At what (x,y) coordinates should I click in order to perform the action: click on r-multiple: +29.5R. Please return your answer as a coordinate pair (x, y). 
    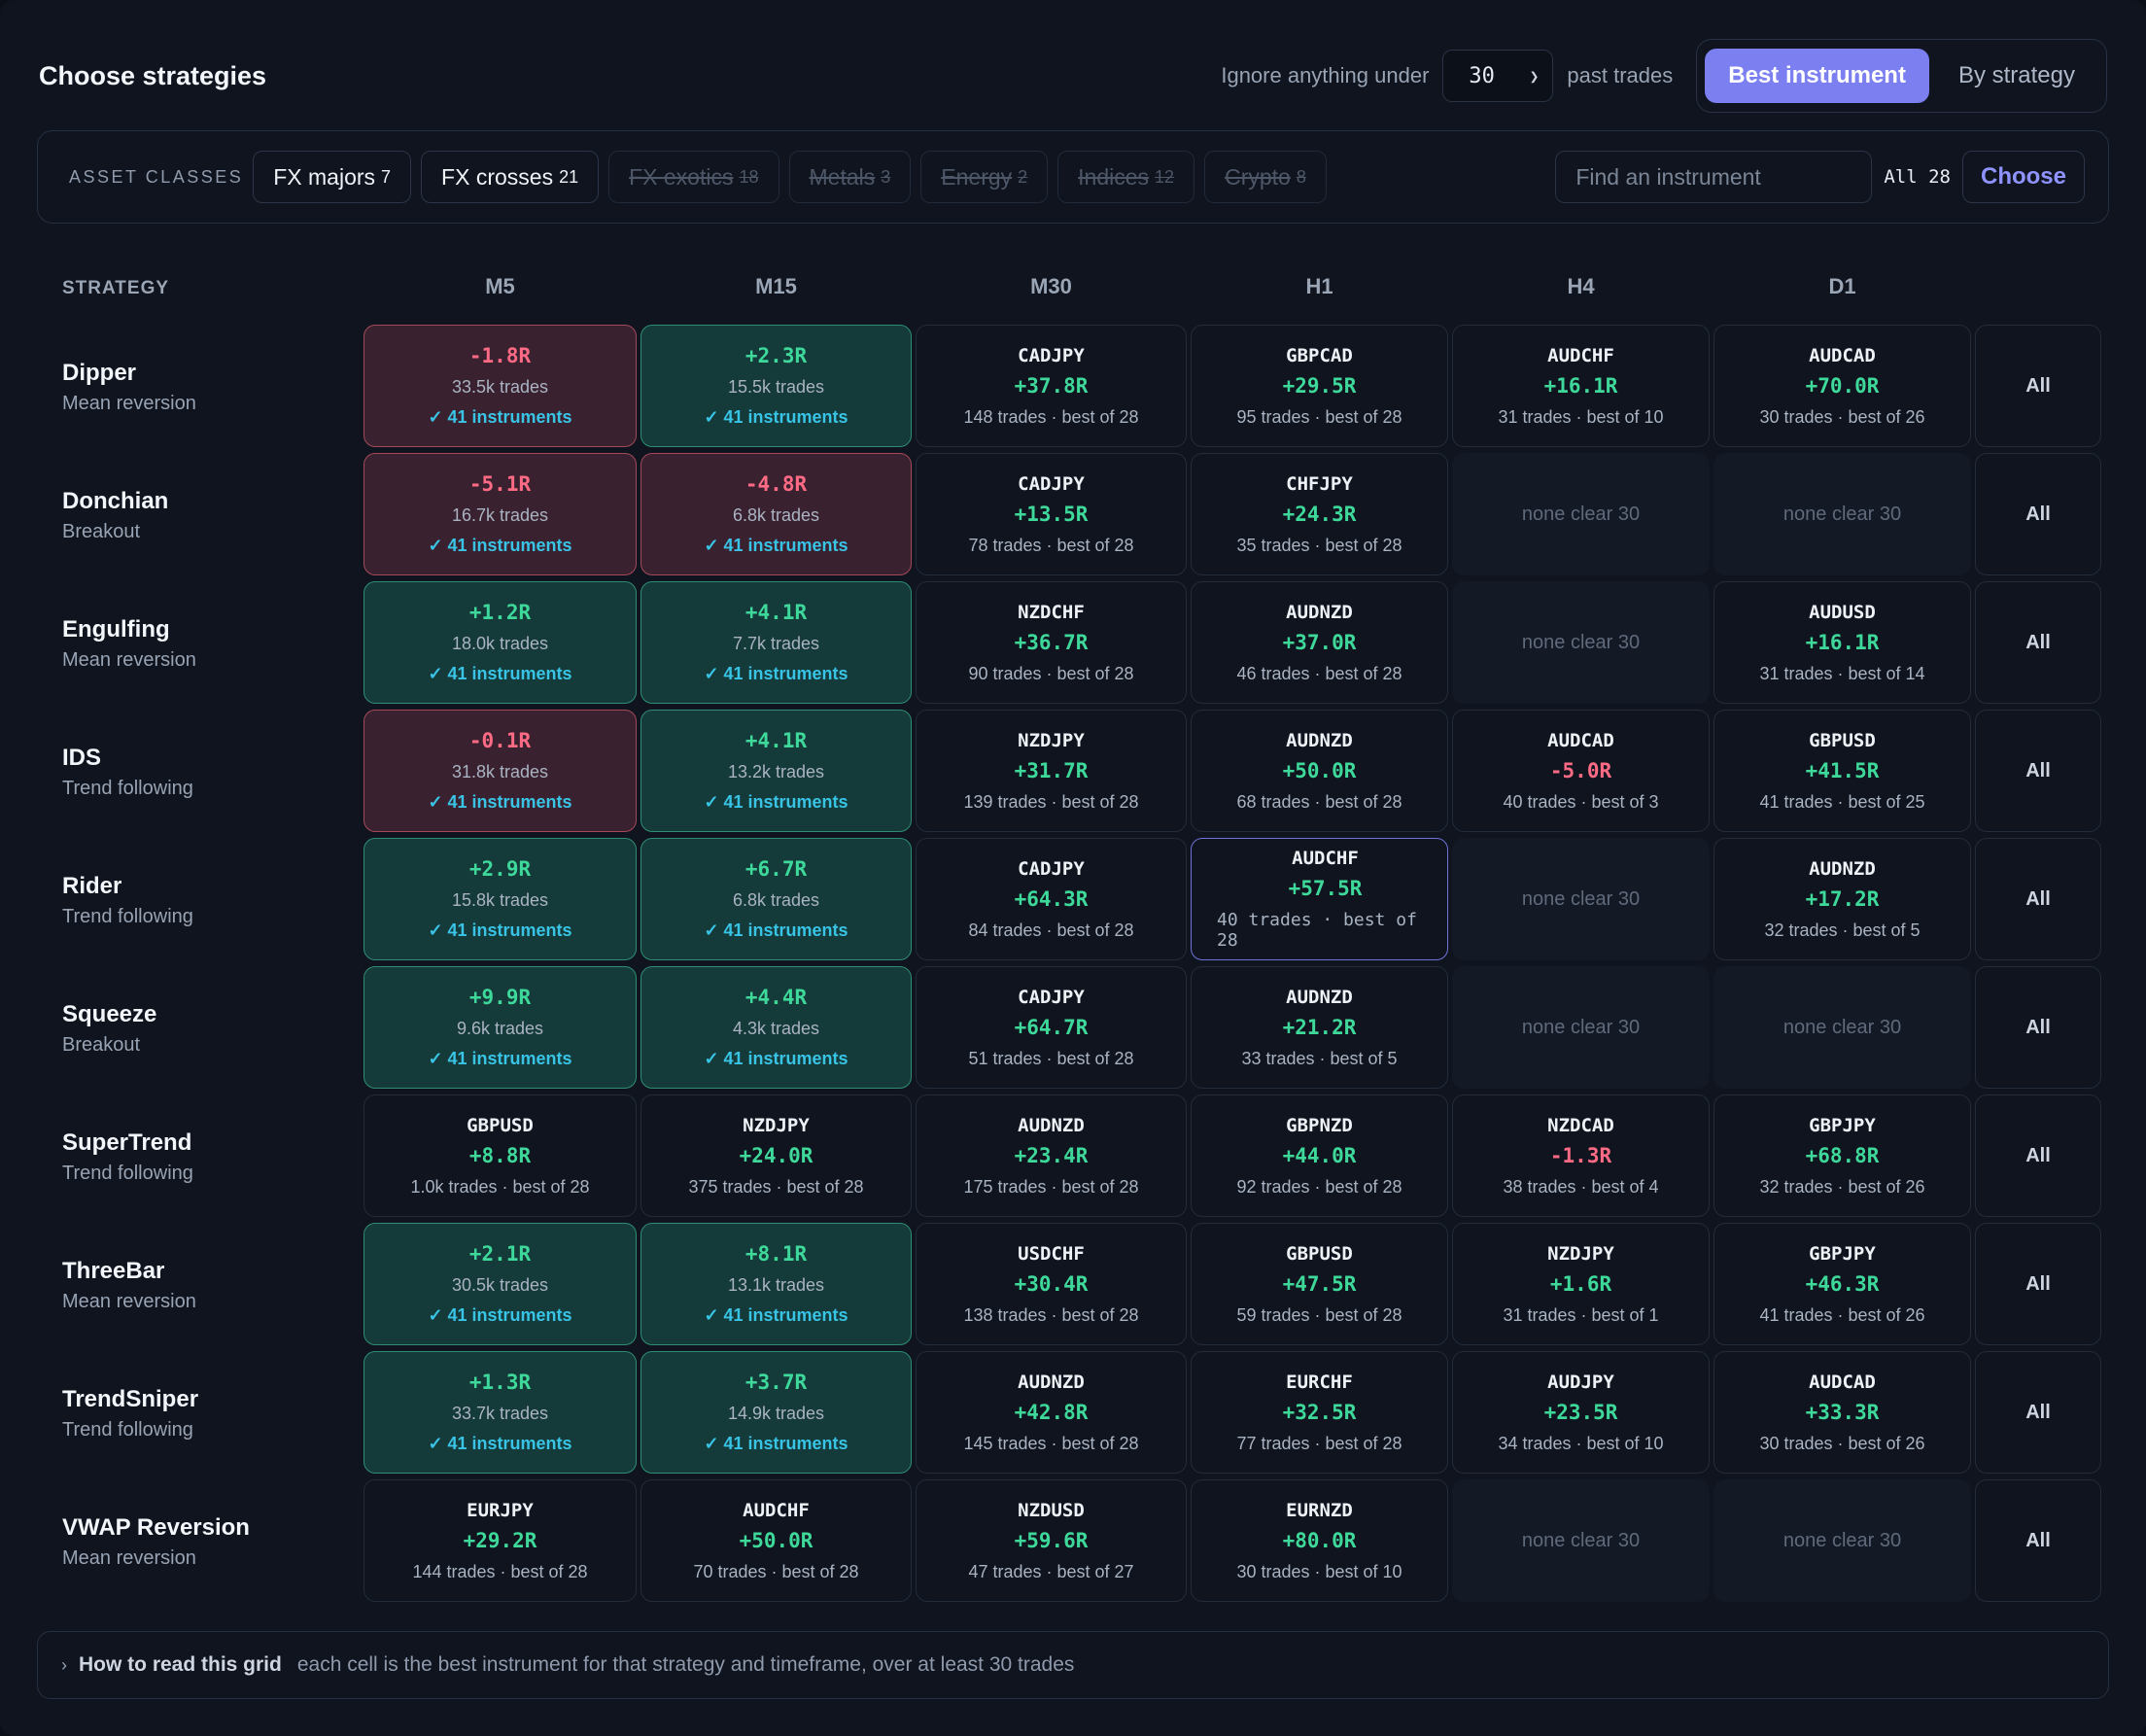
    Looking at the image, I should click on (1319, 386).